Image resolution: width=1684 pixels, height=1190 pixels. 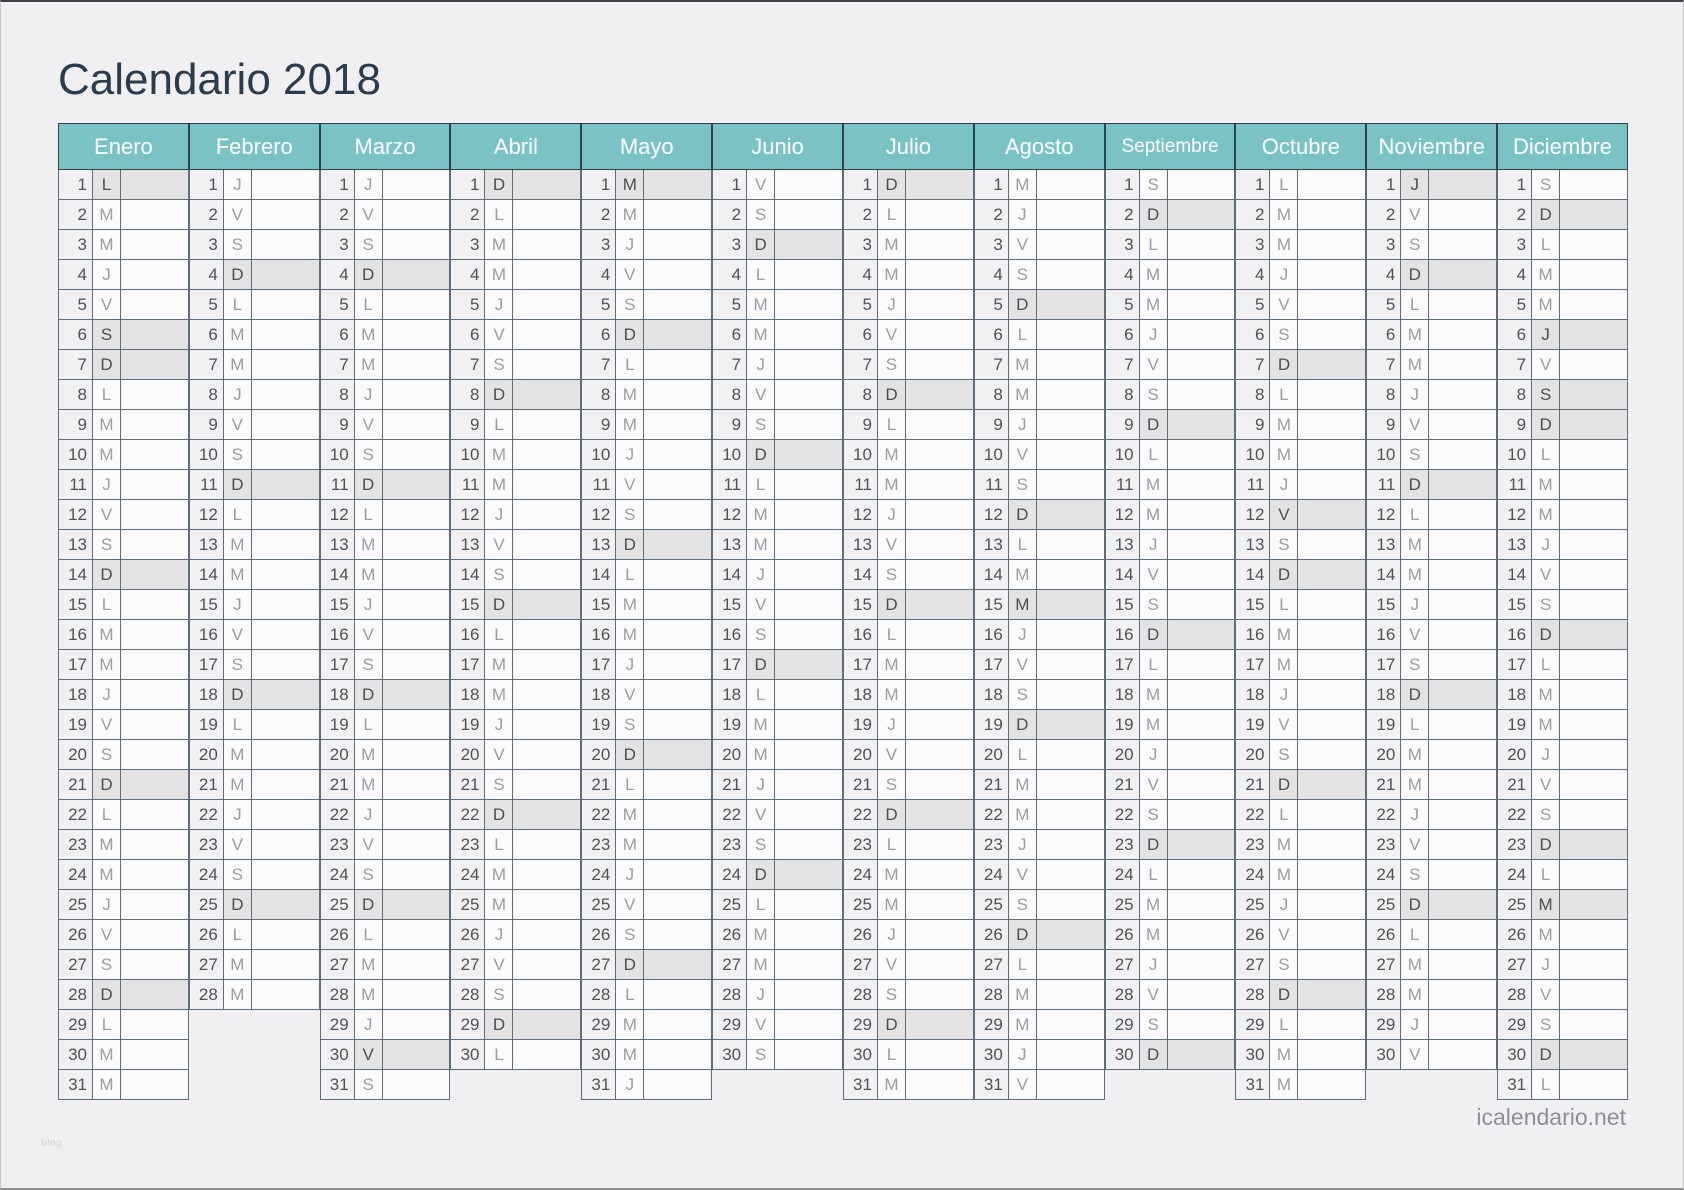 What do you see at coordinates (1122, 274) in the screenshot?
I see `day-number-cell: 4` at bounding box center [1122, 274].